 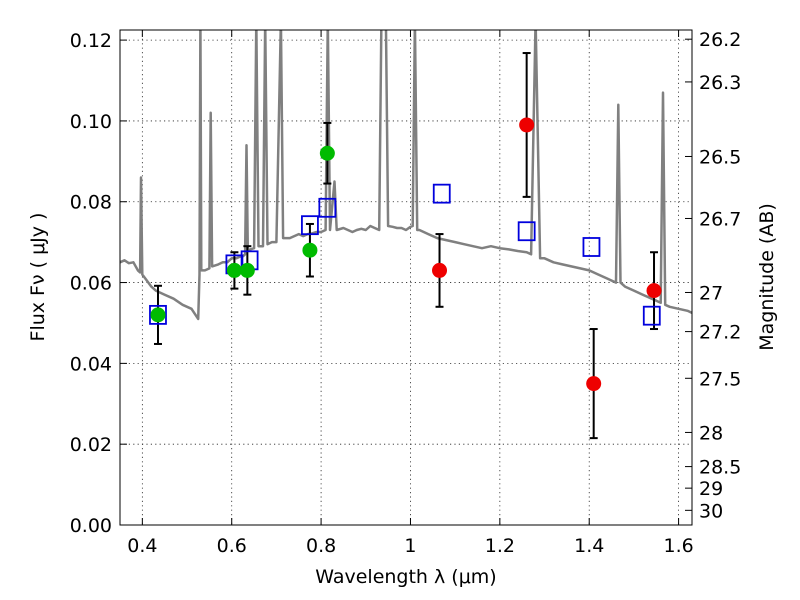 I want to click on y-tick-label: 0.04, so click(x=91, y=364).